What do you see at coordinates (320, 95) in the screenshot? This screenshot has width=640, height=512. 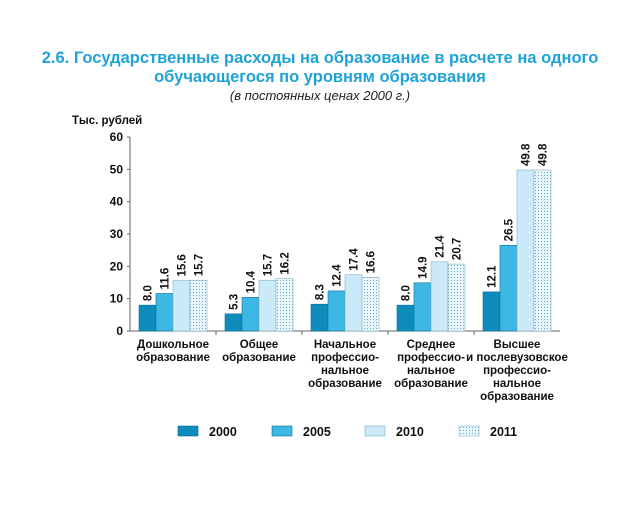 I see `chart-subtitle: (в постоянных ценах 2000 г.)` at bounding box center [320, 95].